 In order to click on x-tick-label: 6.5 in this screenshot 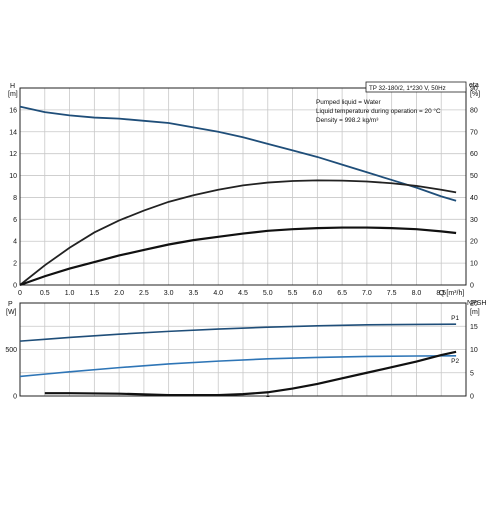, I will do `click(342, 293)`.